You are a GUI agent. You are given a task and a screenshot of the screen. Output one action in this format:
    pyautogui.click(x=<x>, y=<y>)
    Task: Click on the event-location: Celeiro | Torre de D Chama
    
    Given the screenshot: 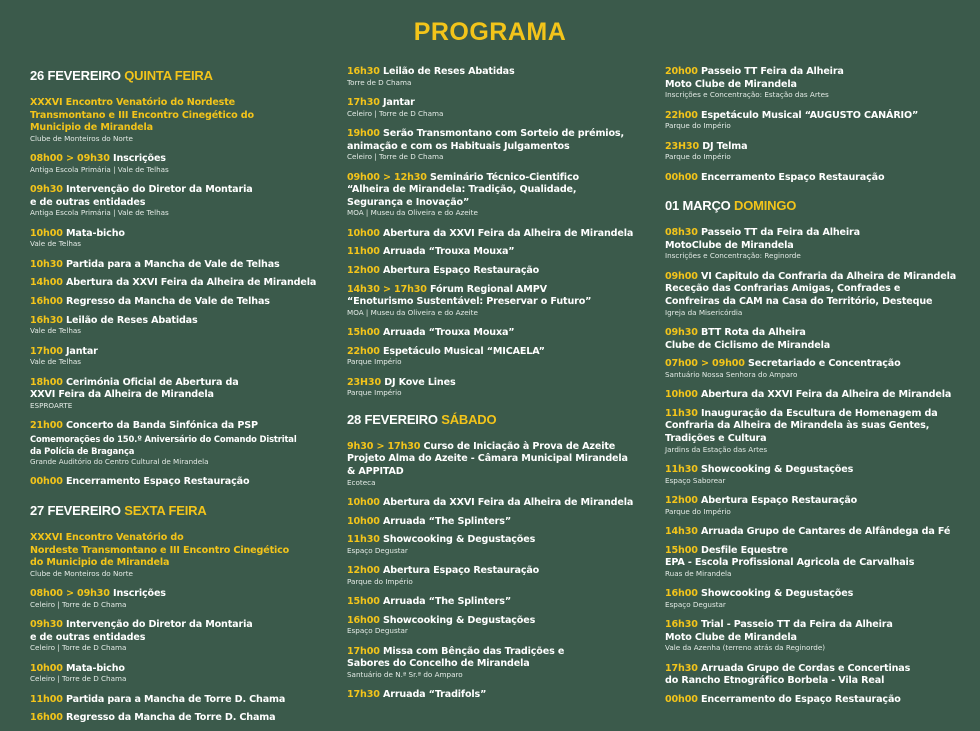 What is the action you would take?
    pyautogui.click(x=395, y=157)
    